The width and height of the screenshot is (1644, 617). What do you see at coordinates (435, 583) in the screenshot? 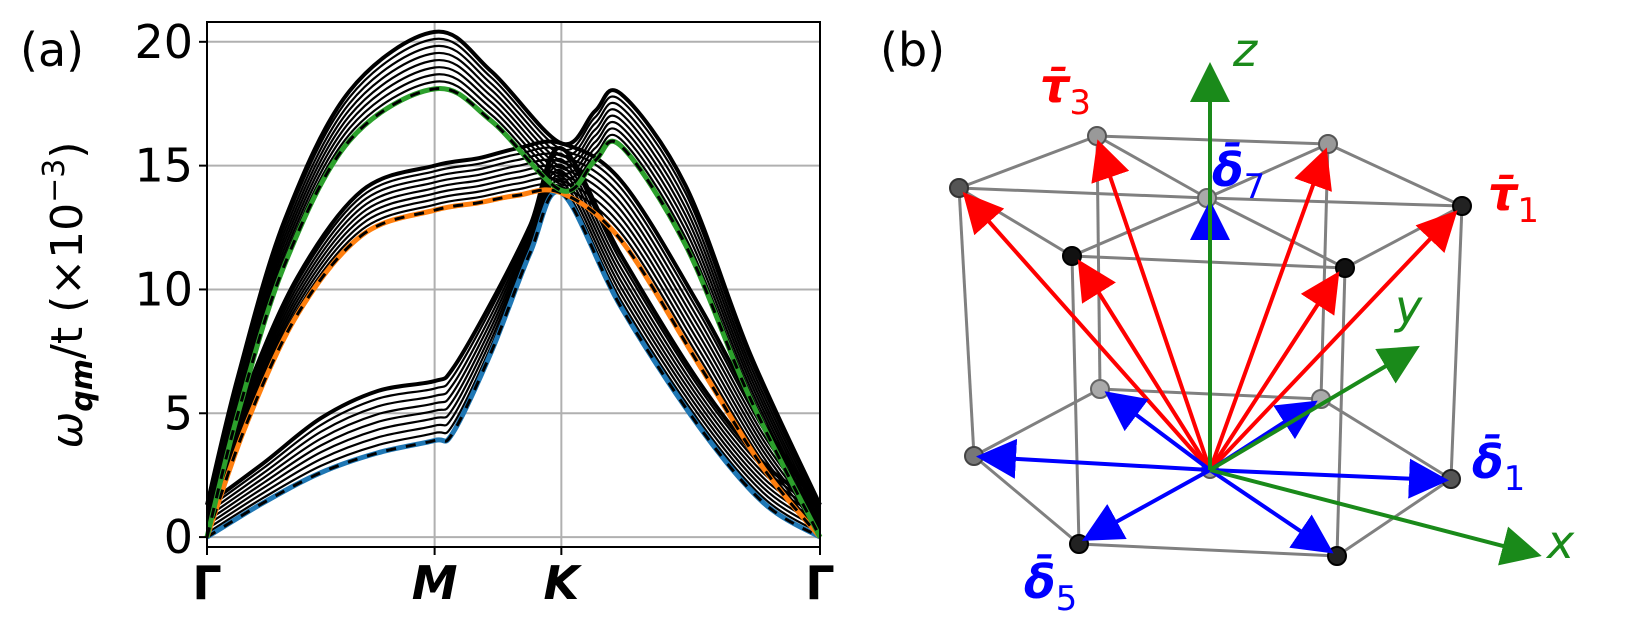
I see `x-tick-label: M` at bounding box center [435, 583].